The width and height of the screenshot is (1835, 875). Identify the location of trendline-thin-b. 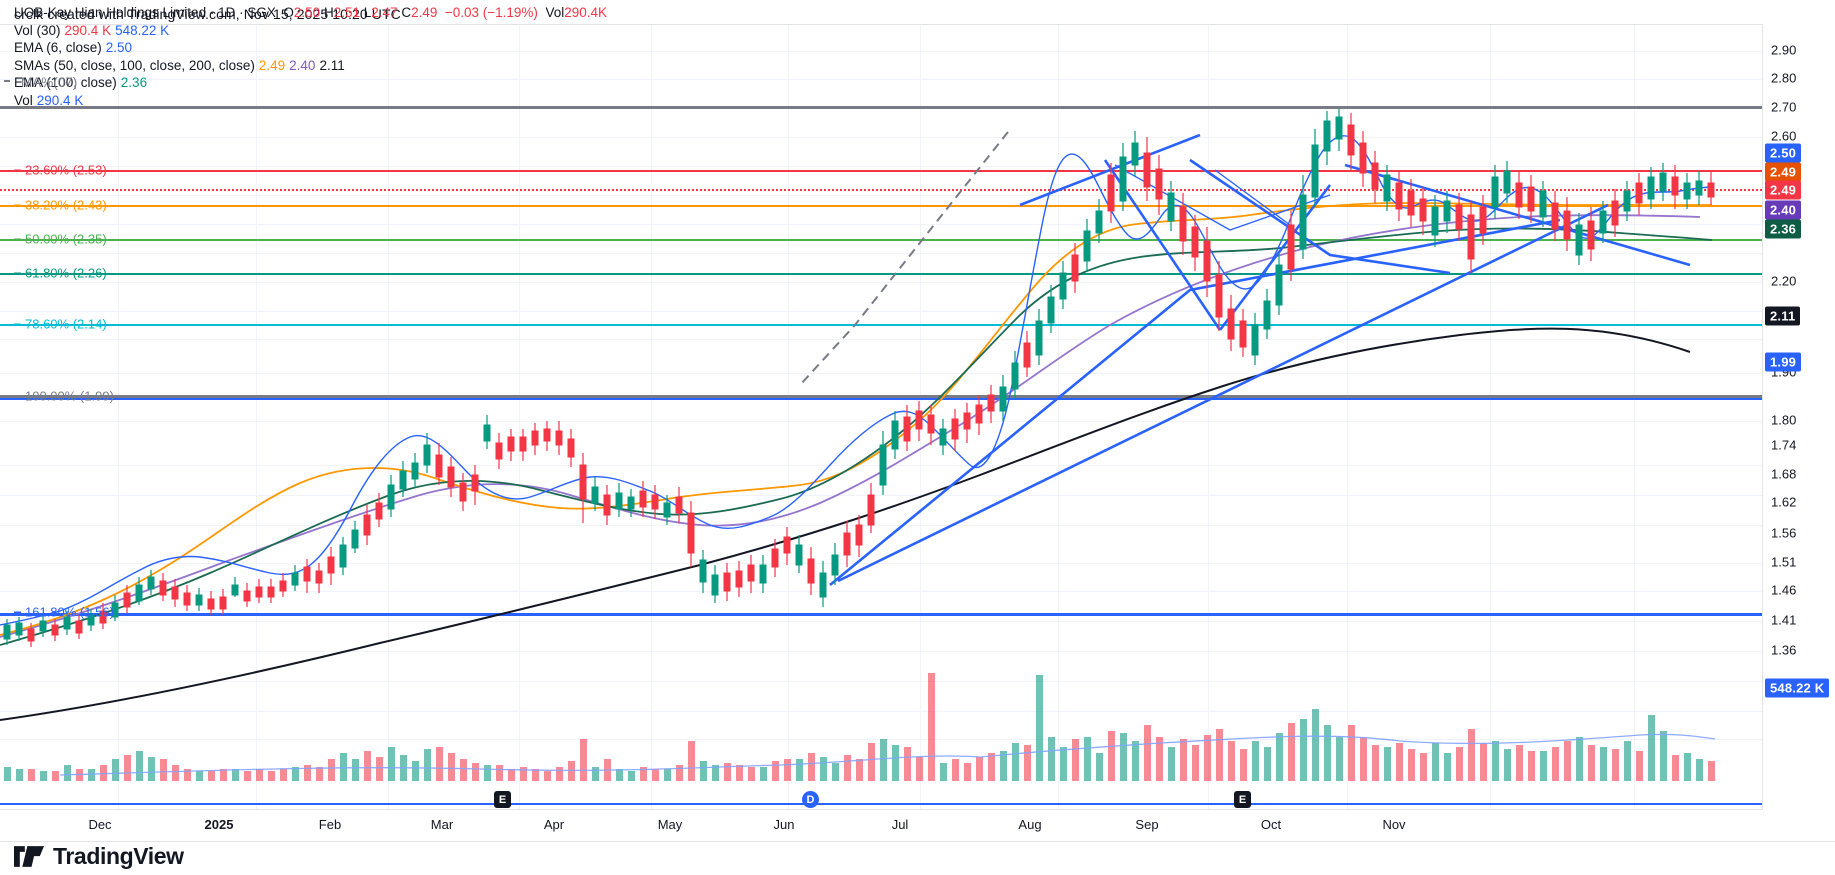
(1252, 197).